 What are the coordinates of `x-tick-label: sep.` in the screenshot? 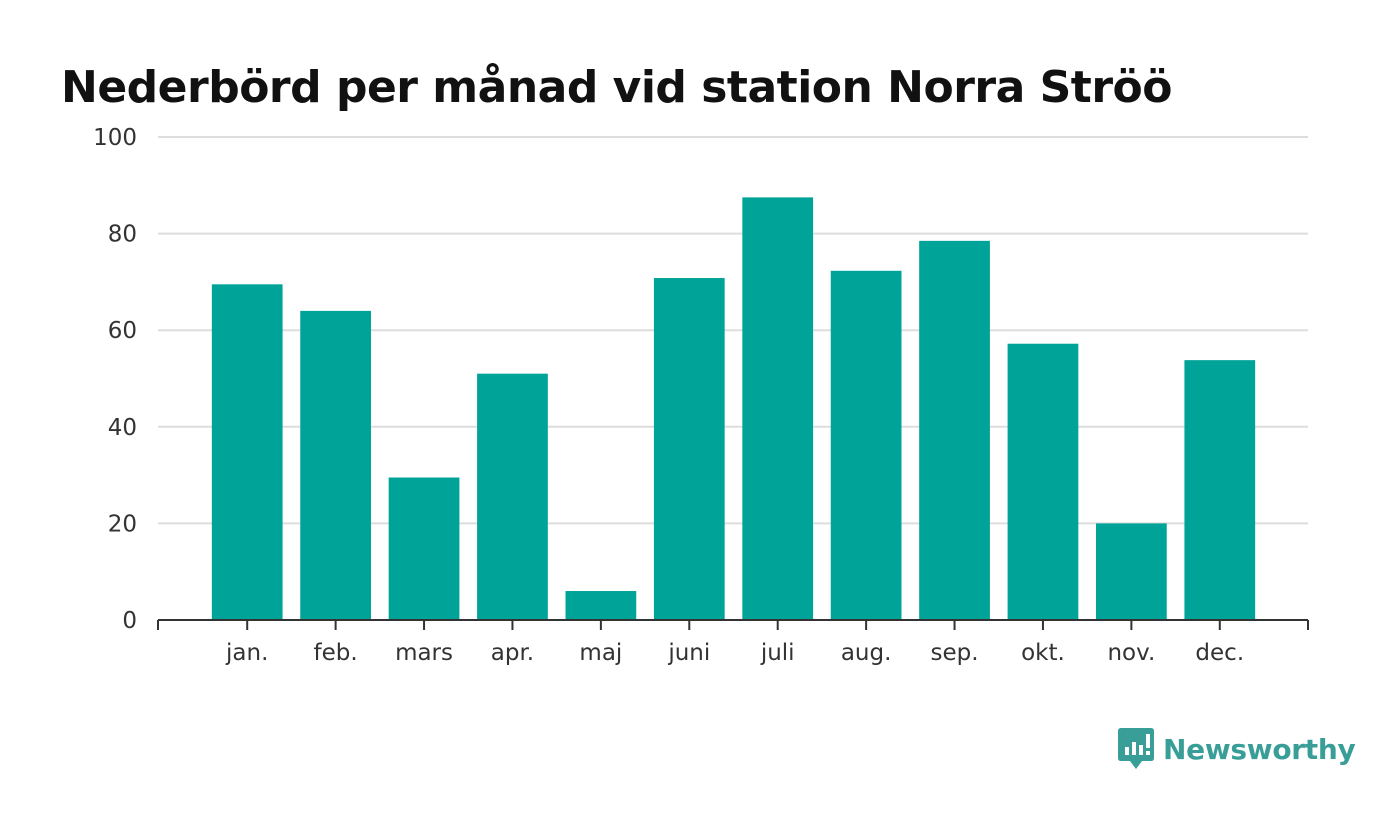 It's located at (955, 653).